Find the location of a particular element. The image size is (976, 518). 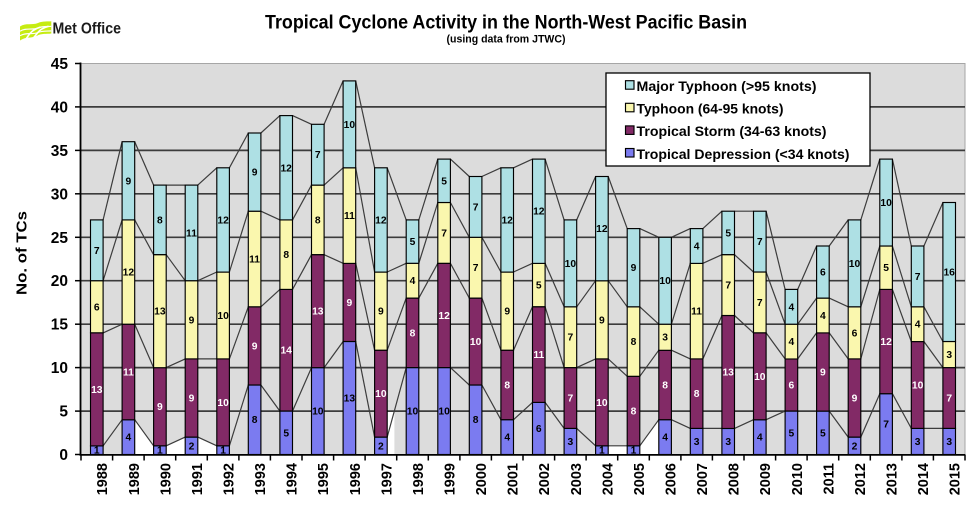

svg-text: 25 is located at coordinates (60, 238).